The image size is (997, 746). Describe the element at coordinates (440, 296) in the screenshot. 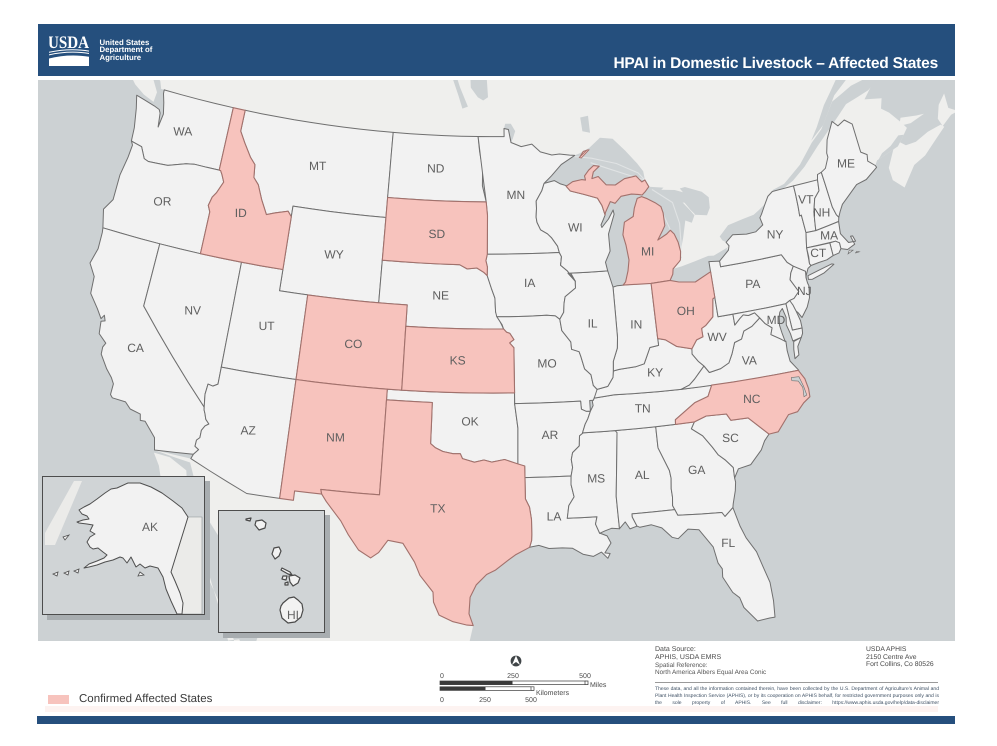

I see `svg-text: NE` at that location.